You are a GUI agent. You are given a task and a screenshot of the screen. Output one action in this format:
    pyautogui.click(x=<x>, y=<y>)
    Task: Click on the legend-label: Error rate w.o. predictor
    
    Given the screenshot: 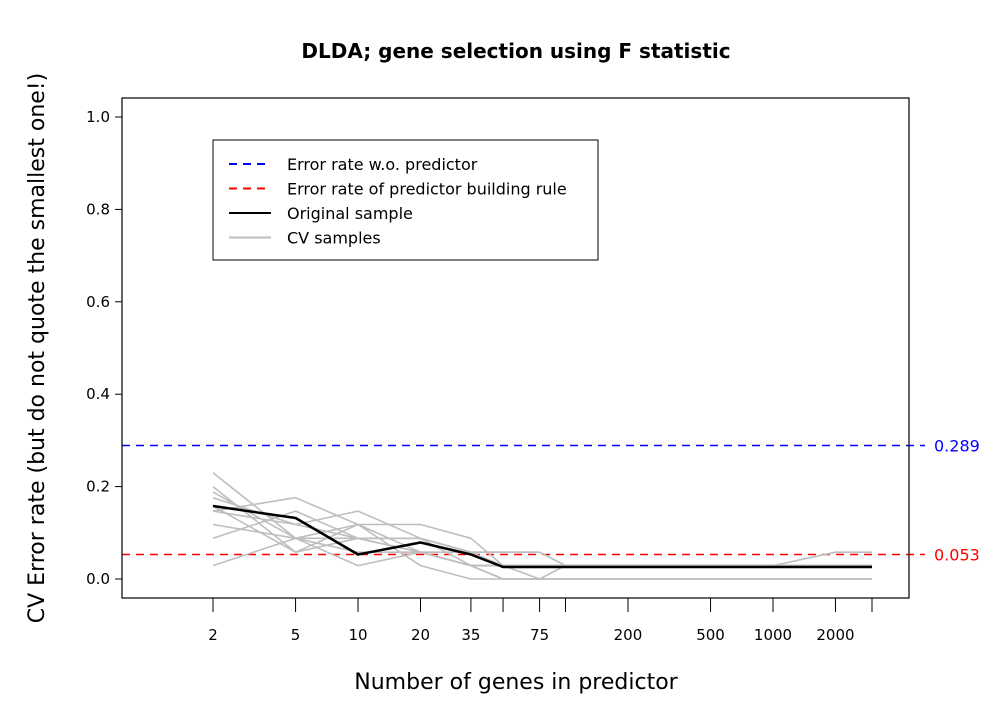 What is the action you would take?
    pyautogui.click(x=382, y=164)
    